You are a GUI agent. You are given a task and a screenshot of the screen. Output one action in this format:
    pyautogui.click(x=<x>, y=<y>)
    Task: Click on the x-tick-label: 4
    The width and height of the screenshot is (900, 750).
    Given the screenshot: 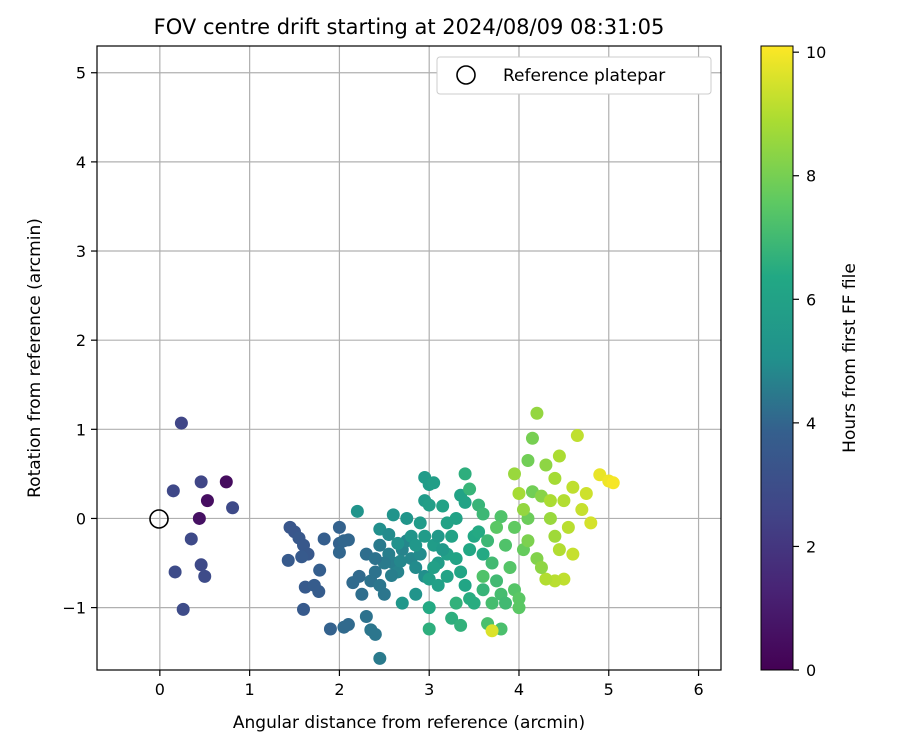 What is the action you would take?
    pyautogui.click(x=519, y=689)
    